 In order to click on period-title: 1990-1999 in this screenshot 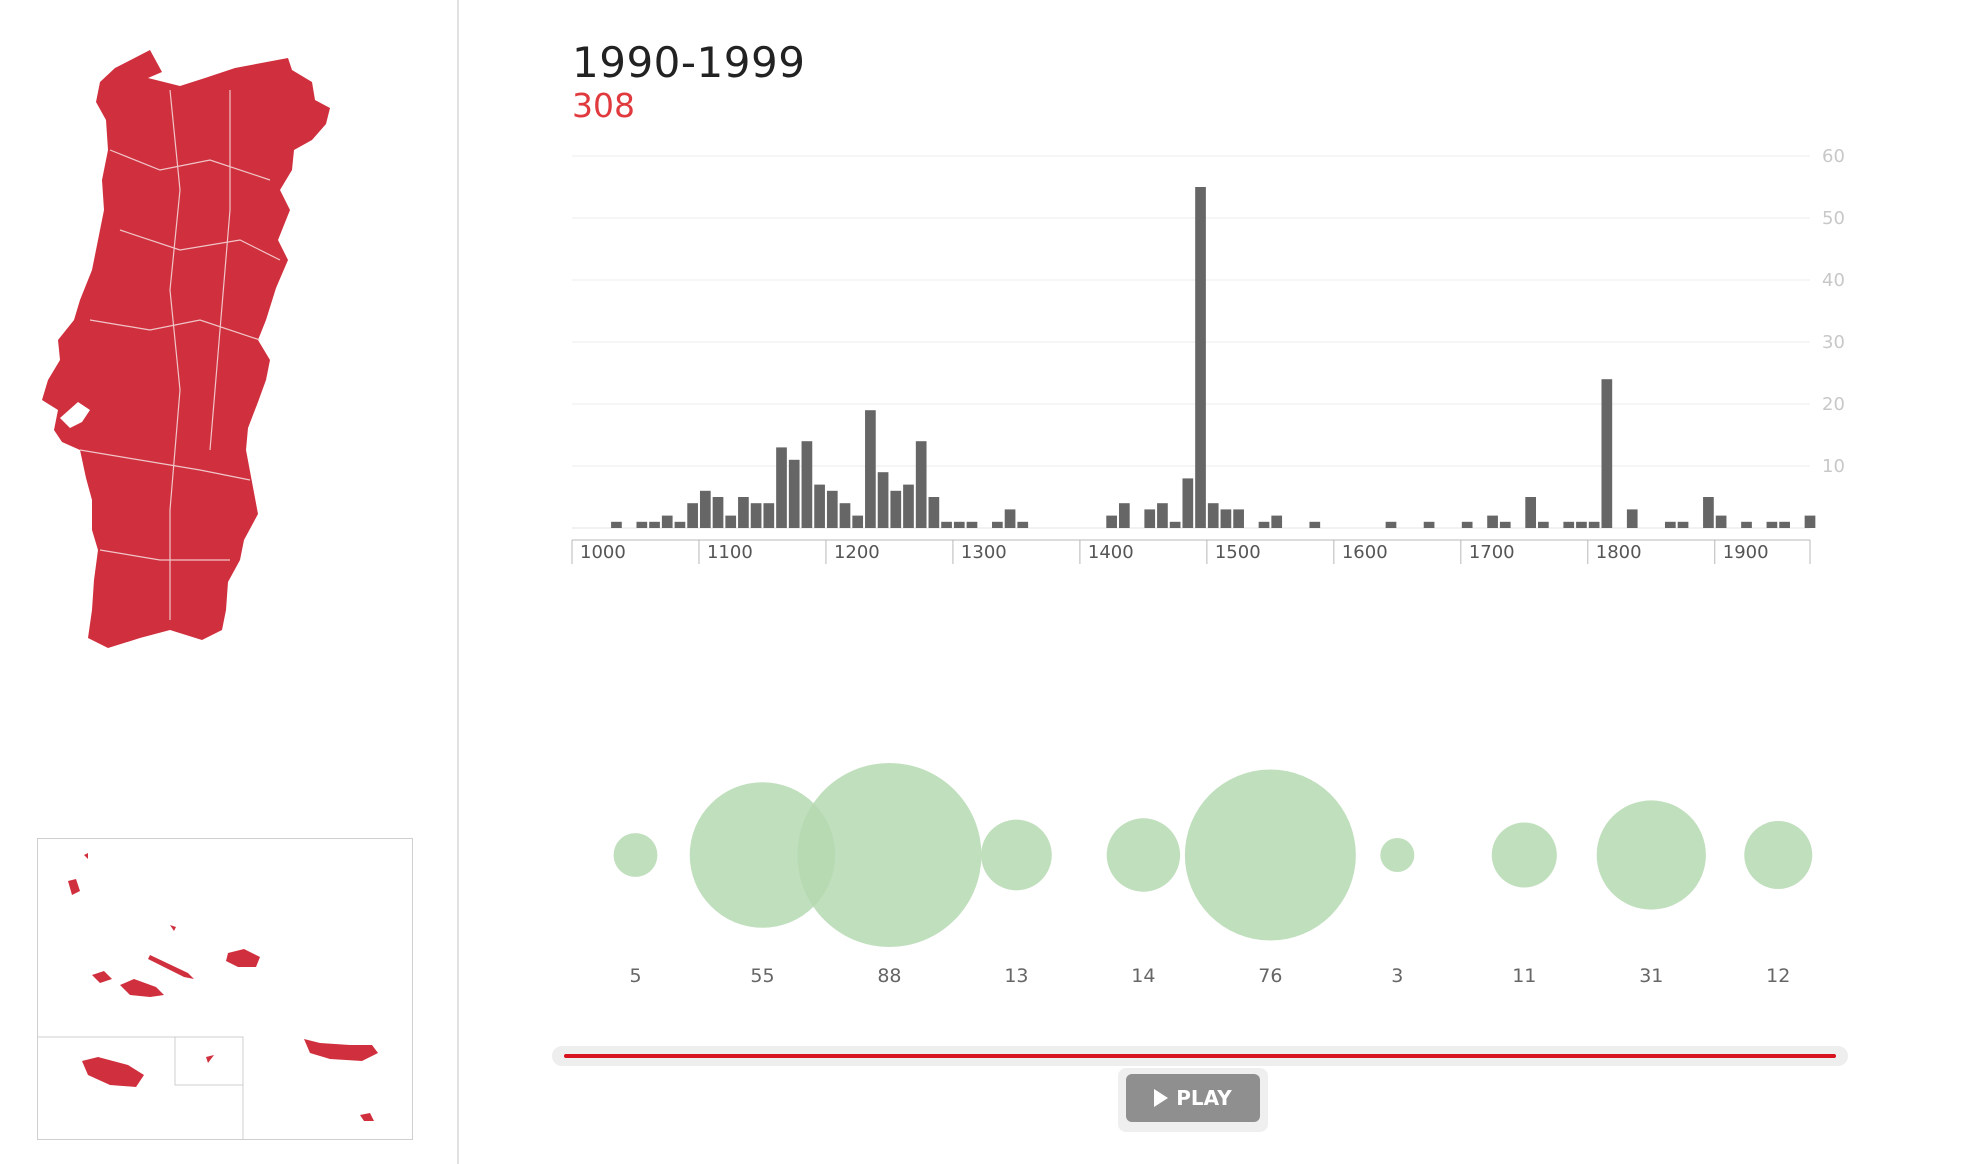, I will do `click(689, 62)`.